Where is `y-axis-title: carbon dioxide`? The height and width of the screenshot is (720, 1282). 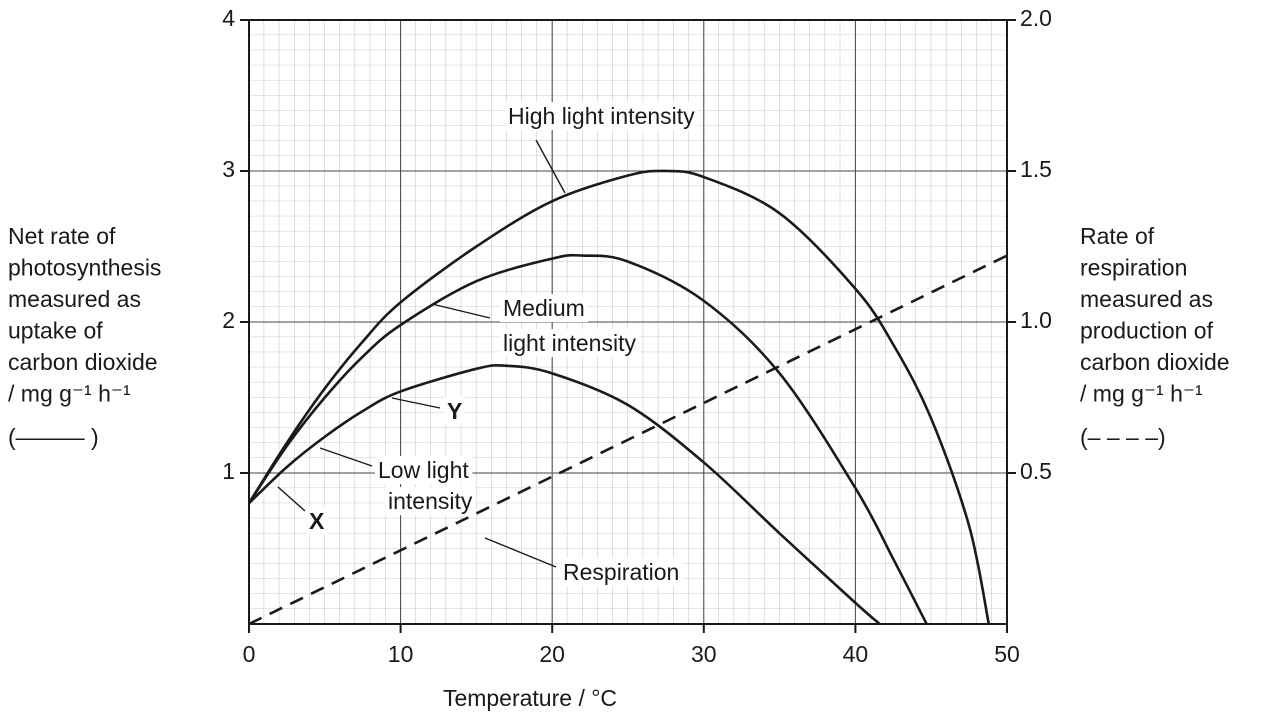
y-axis-title: carbon dioxide is located at coordinates (83, 362).